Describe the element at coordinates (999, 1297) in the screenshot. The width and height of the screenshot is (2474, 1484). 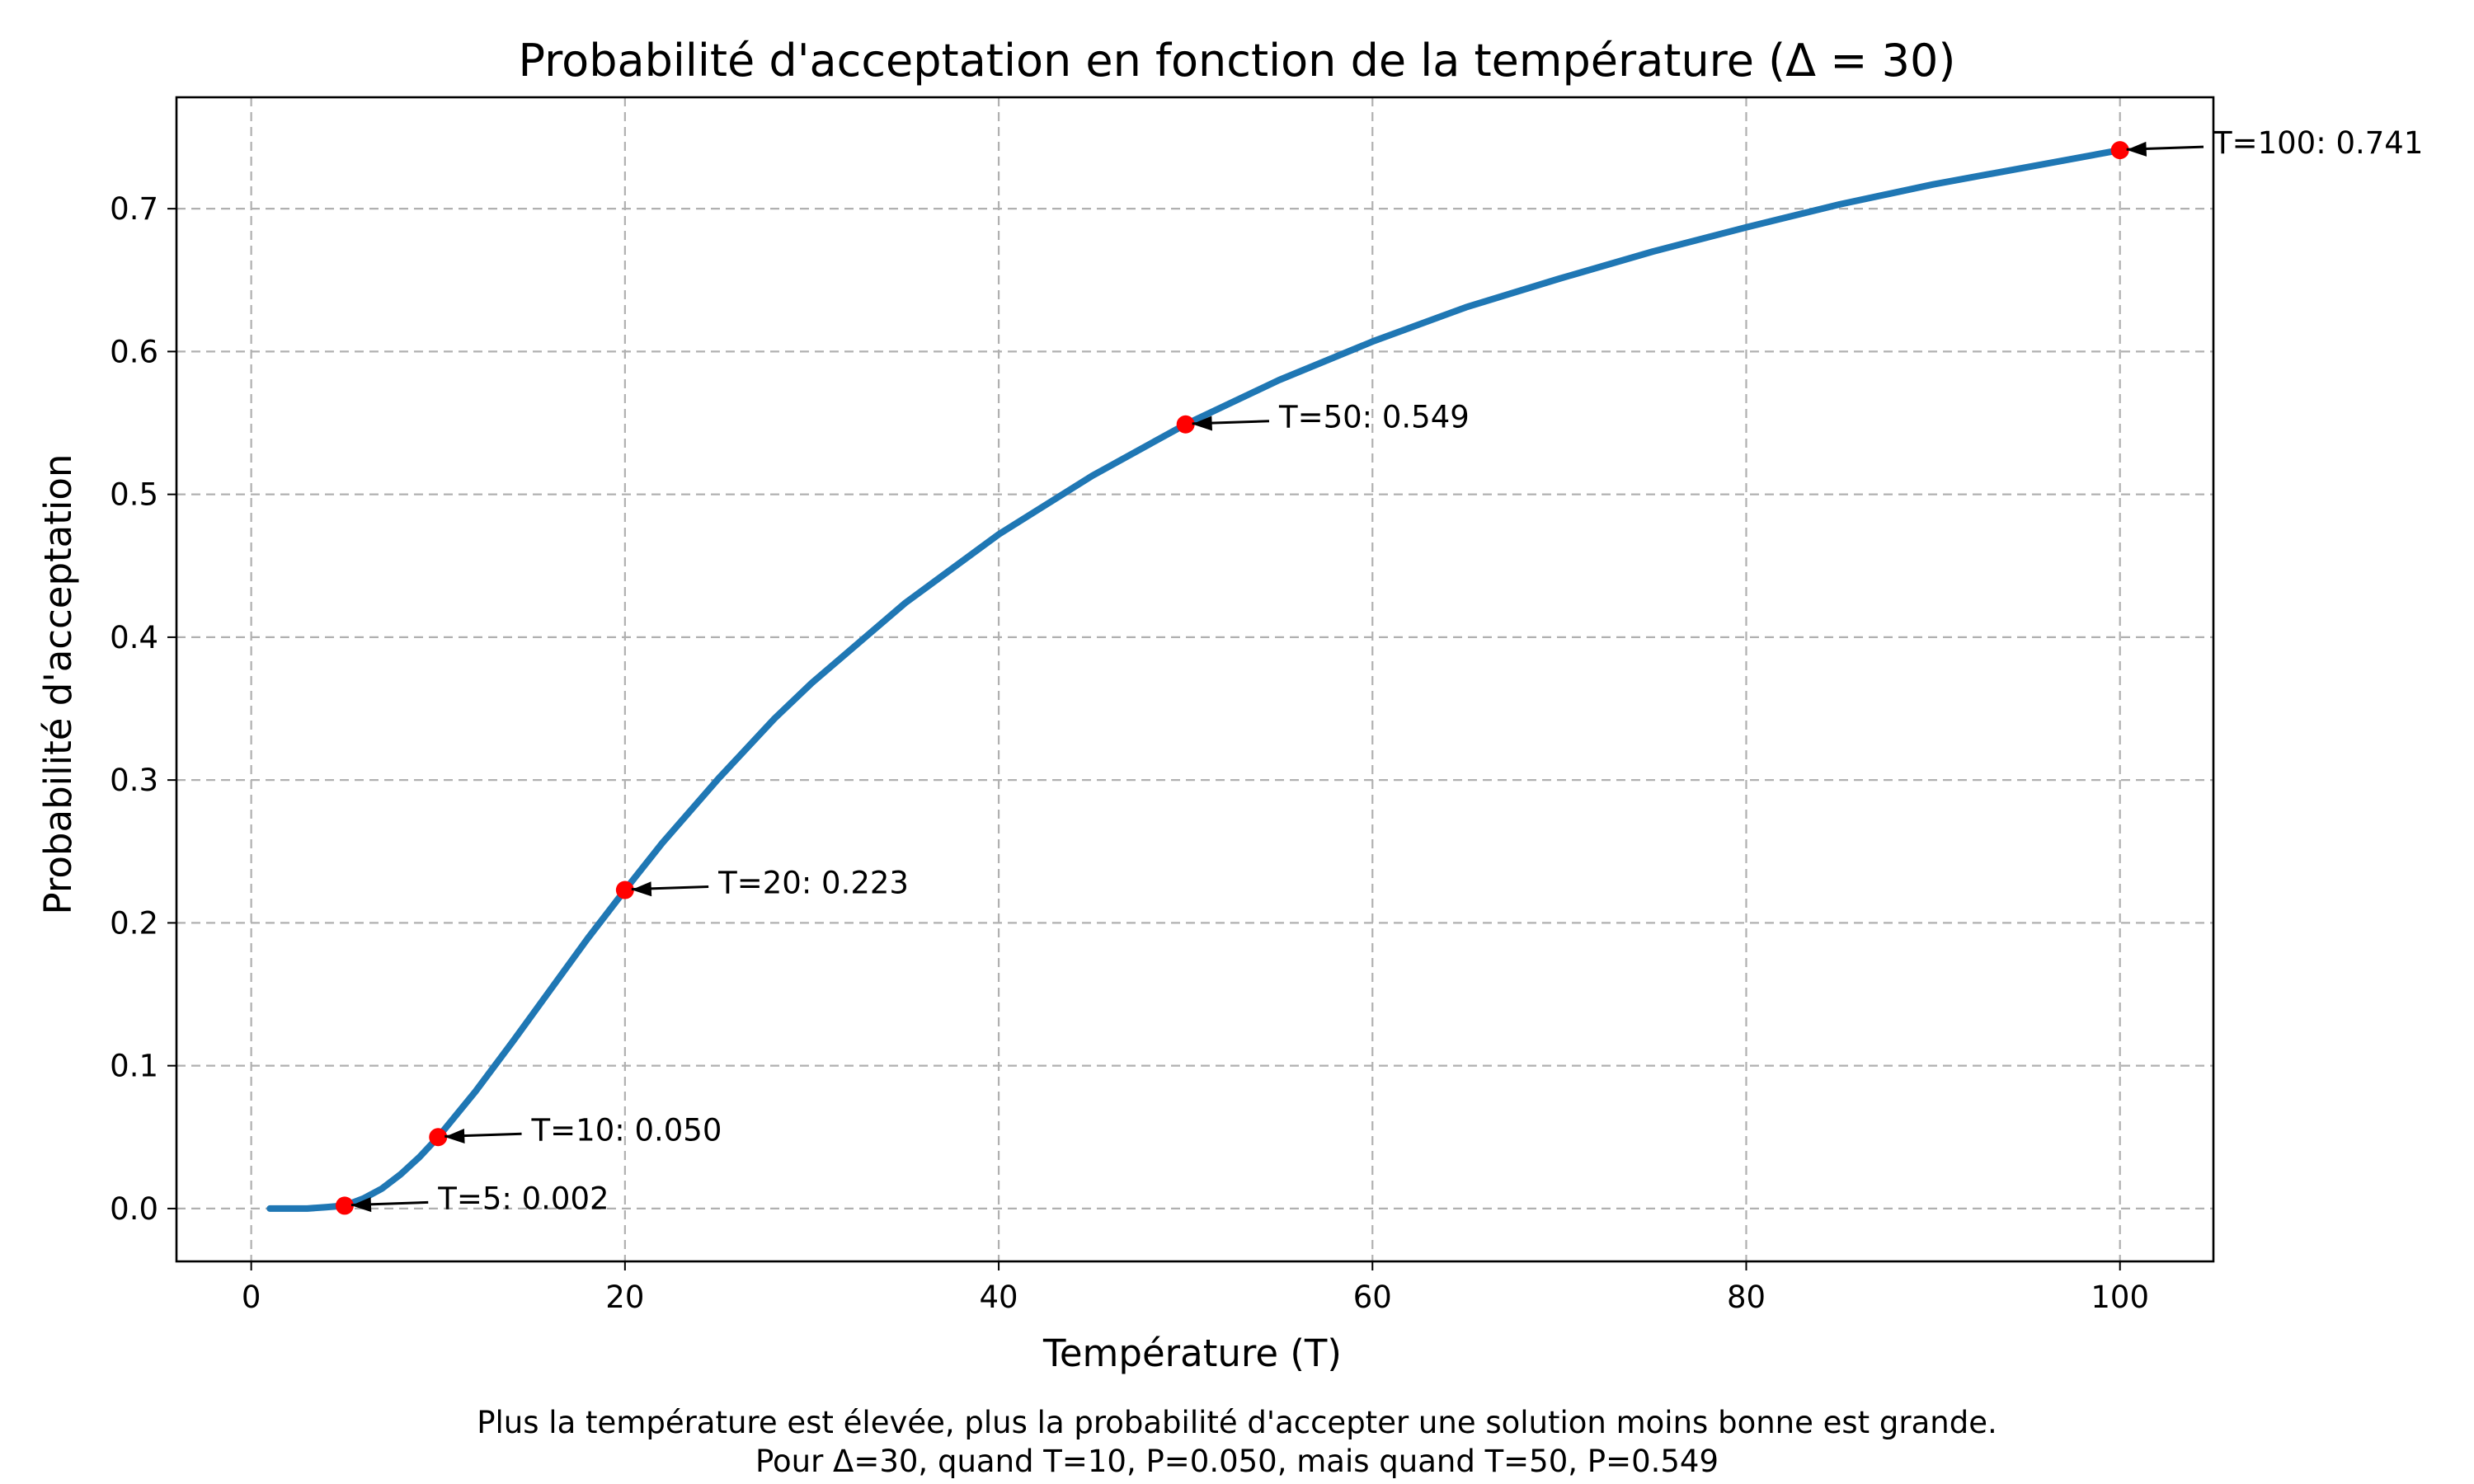
I see `x-tick-label: 40` at that location.